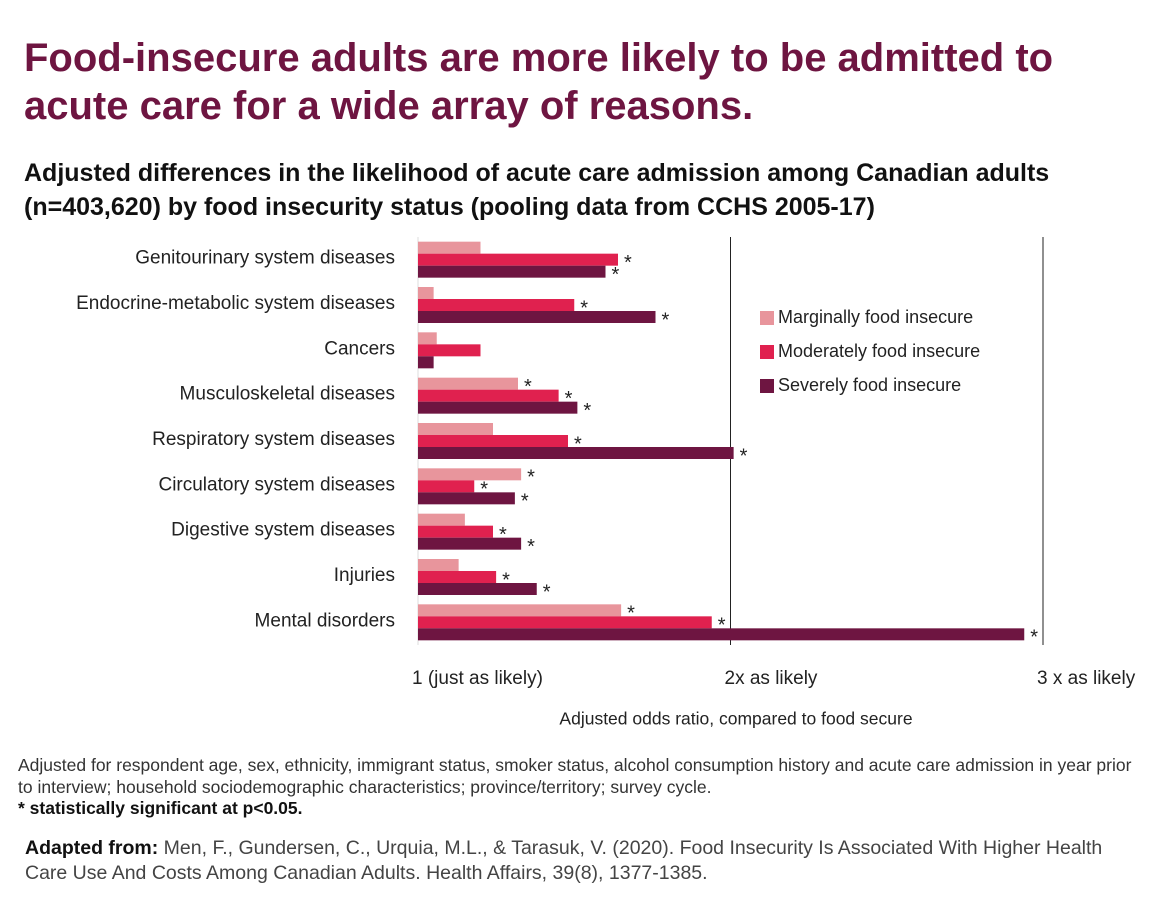  What do you see at coordinates (92, 848) in the screenshot?
I see `source-label: Adapted from:` at bounding box center [92, 848].